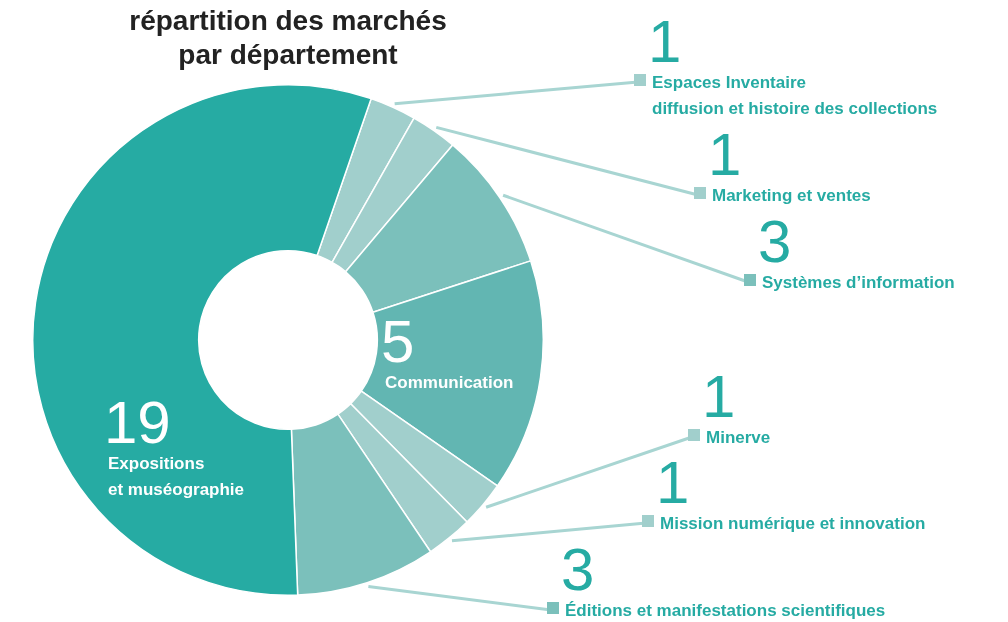 This screenshot has width=1008, height=622. I want to click on data-label: 5, so click(398, 341).